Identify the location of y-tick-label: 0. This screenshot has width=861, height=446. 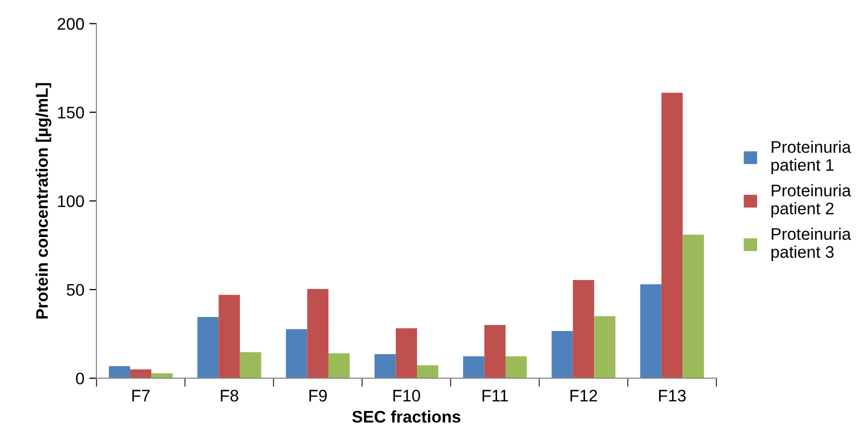
(80, 378).